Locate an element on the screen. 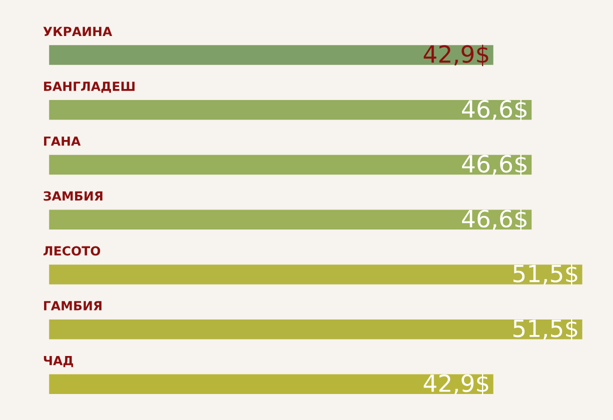  y-tick-label: ЧАД is located at coordinates (59, 362).